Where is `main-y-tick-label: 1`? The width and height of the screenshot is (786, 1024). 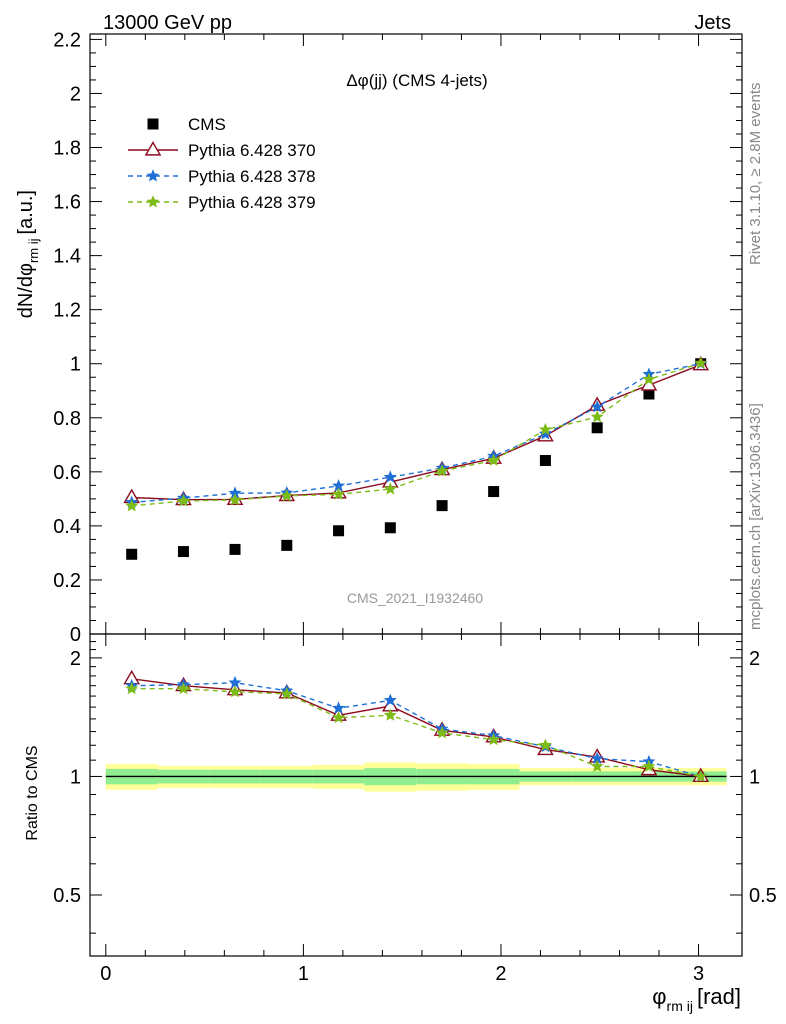
main-y-tick-label: 1 is located at coordinates (75, 365).